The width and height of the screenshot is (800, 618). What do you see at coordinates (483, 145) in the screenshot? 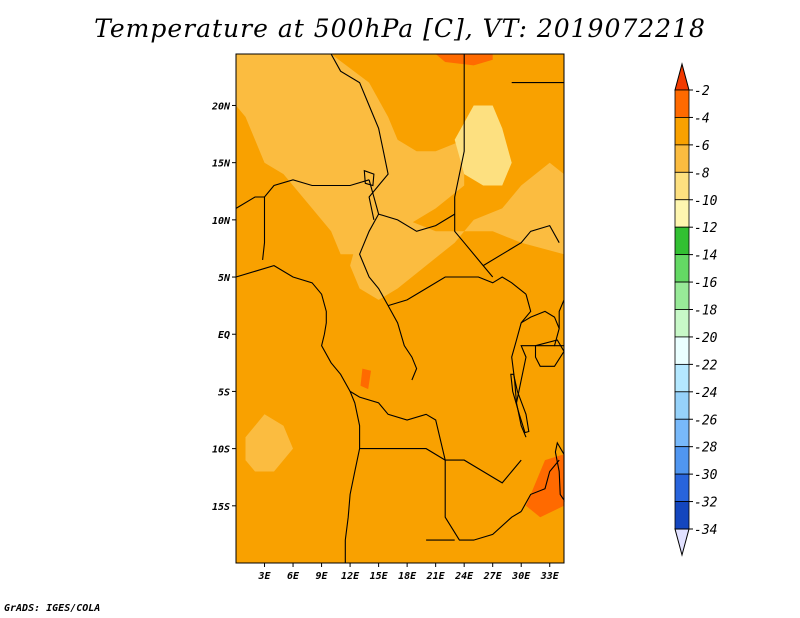
I see `field-region-coolest-sudan` at bounding box center [483, 145].